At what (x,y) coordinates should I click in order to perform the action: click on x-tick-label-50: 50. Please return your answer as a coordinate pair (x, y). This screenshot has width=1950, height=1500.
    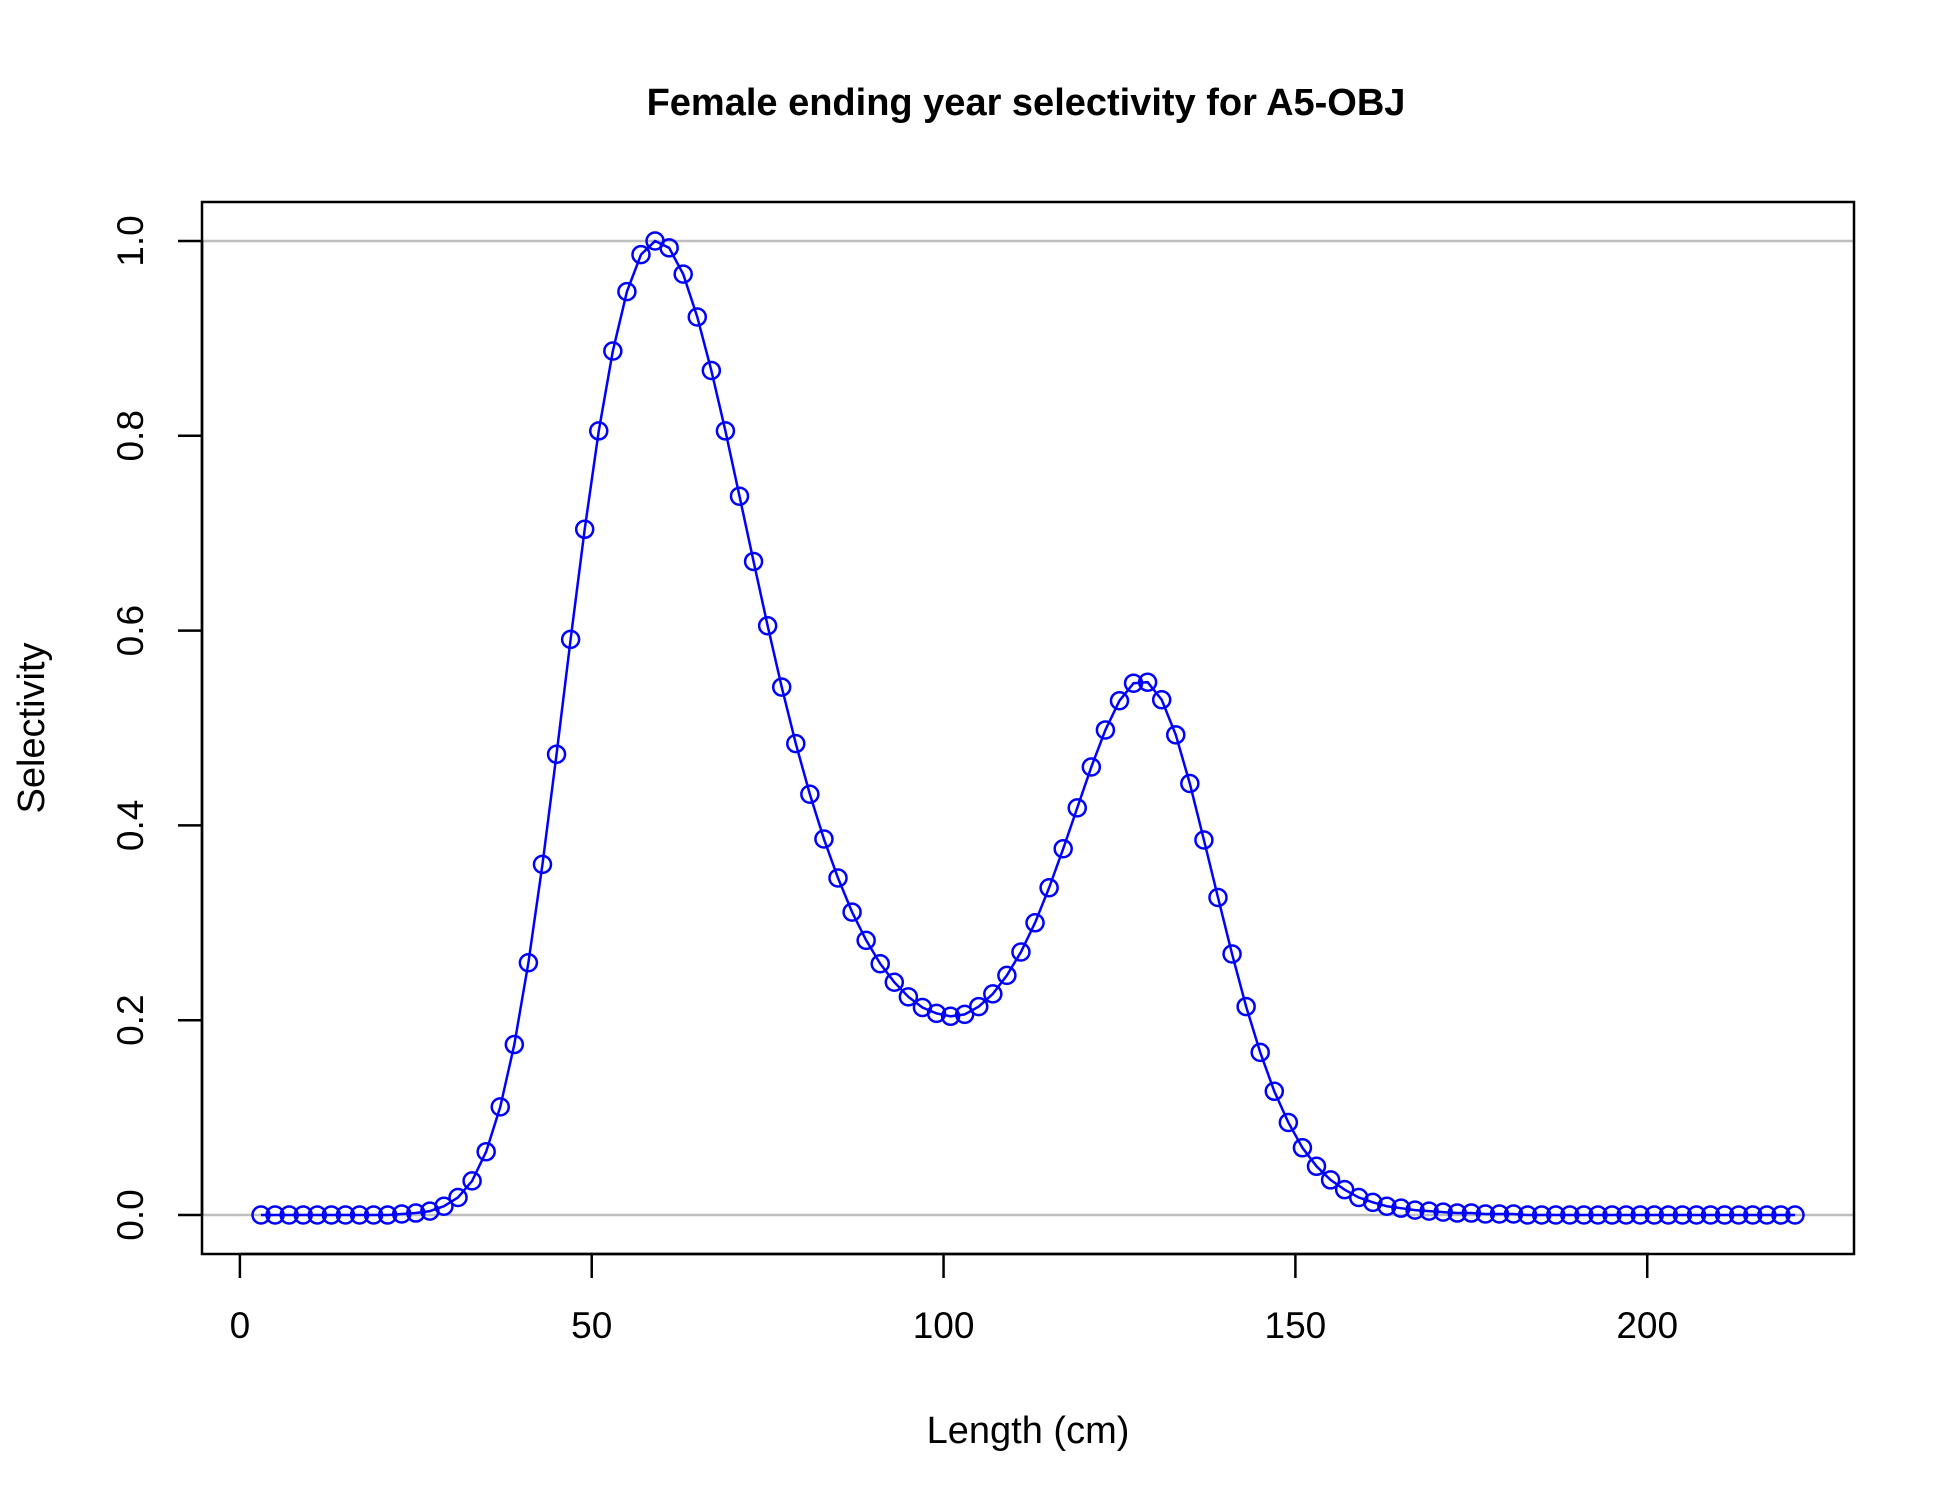
    Looking at the image, I should click on (591, 1325).